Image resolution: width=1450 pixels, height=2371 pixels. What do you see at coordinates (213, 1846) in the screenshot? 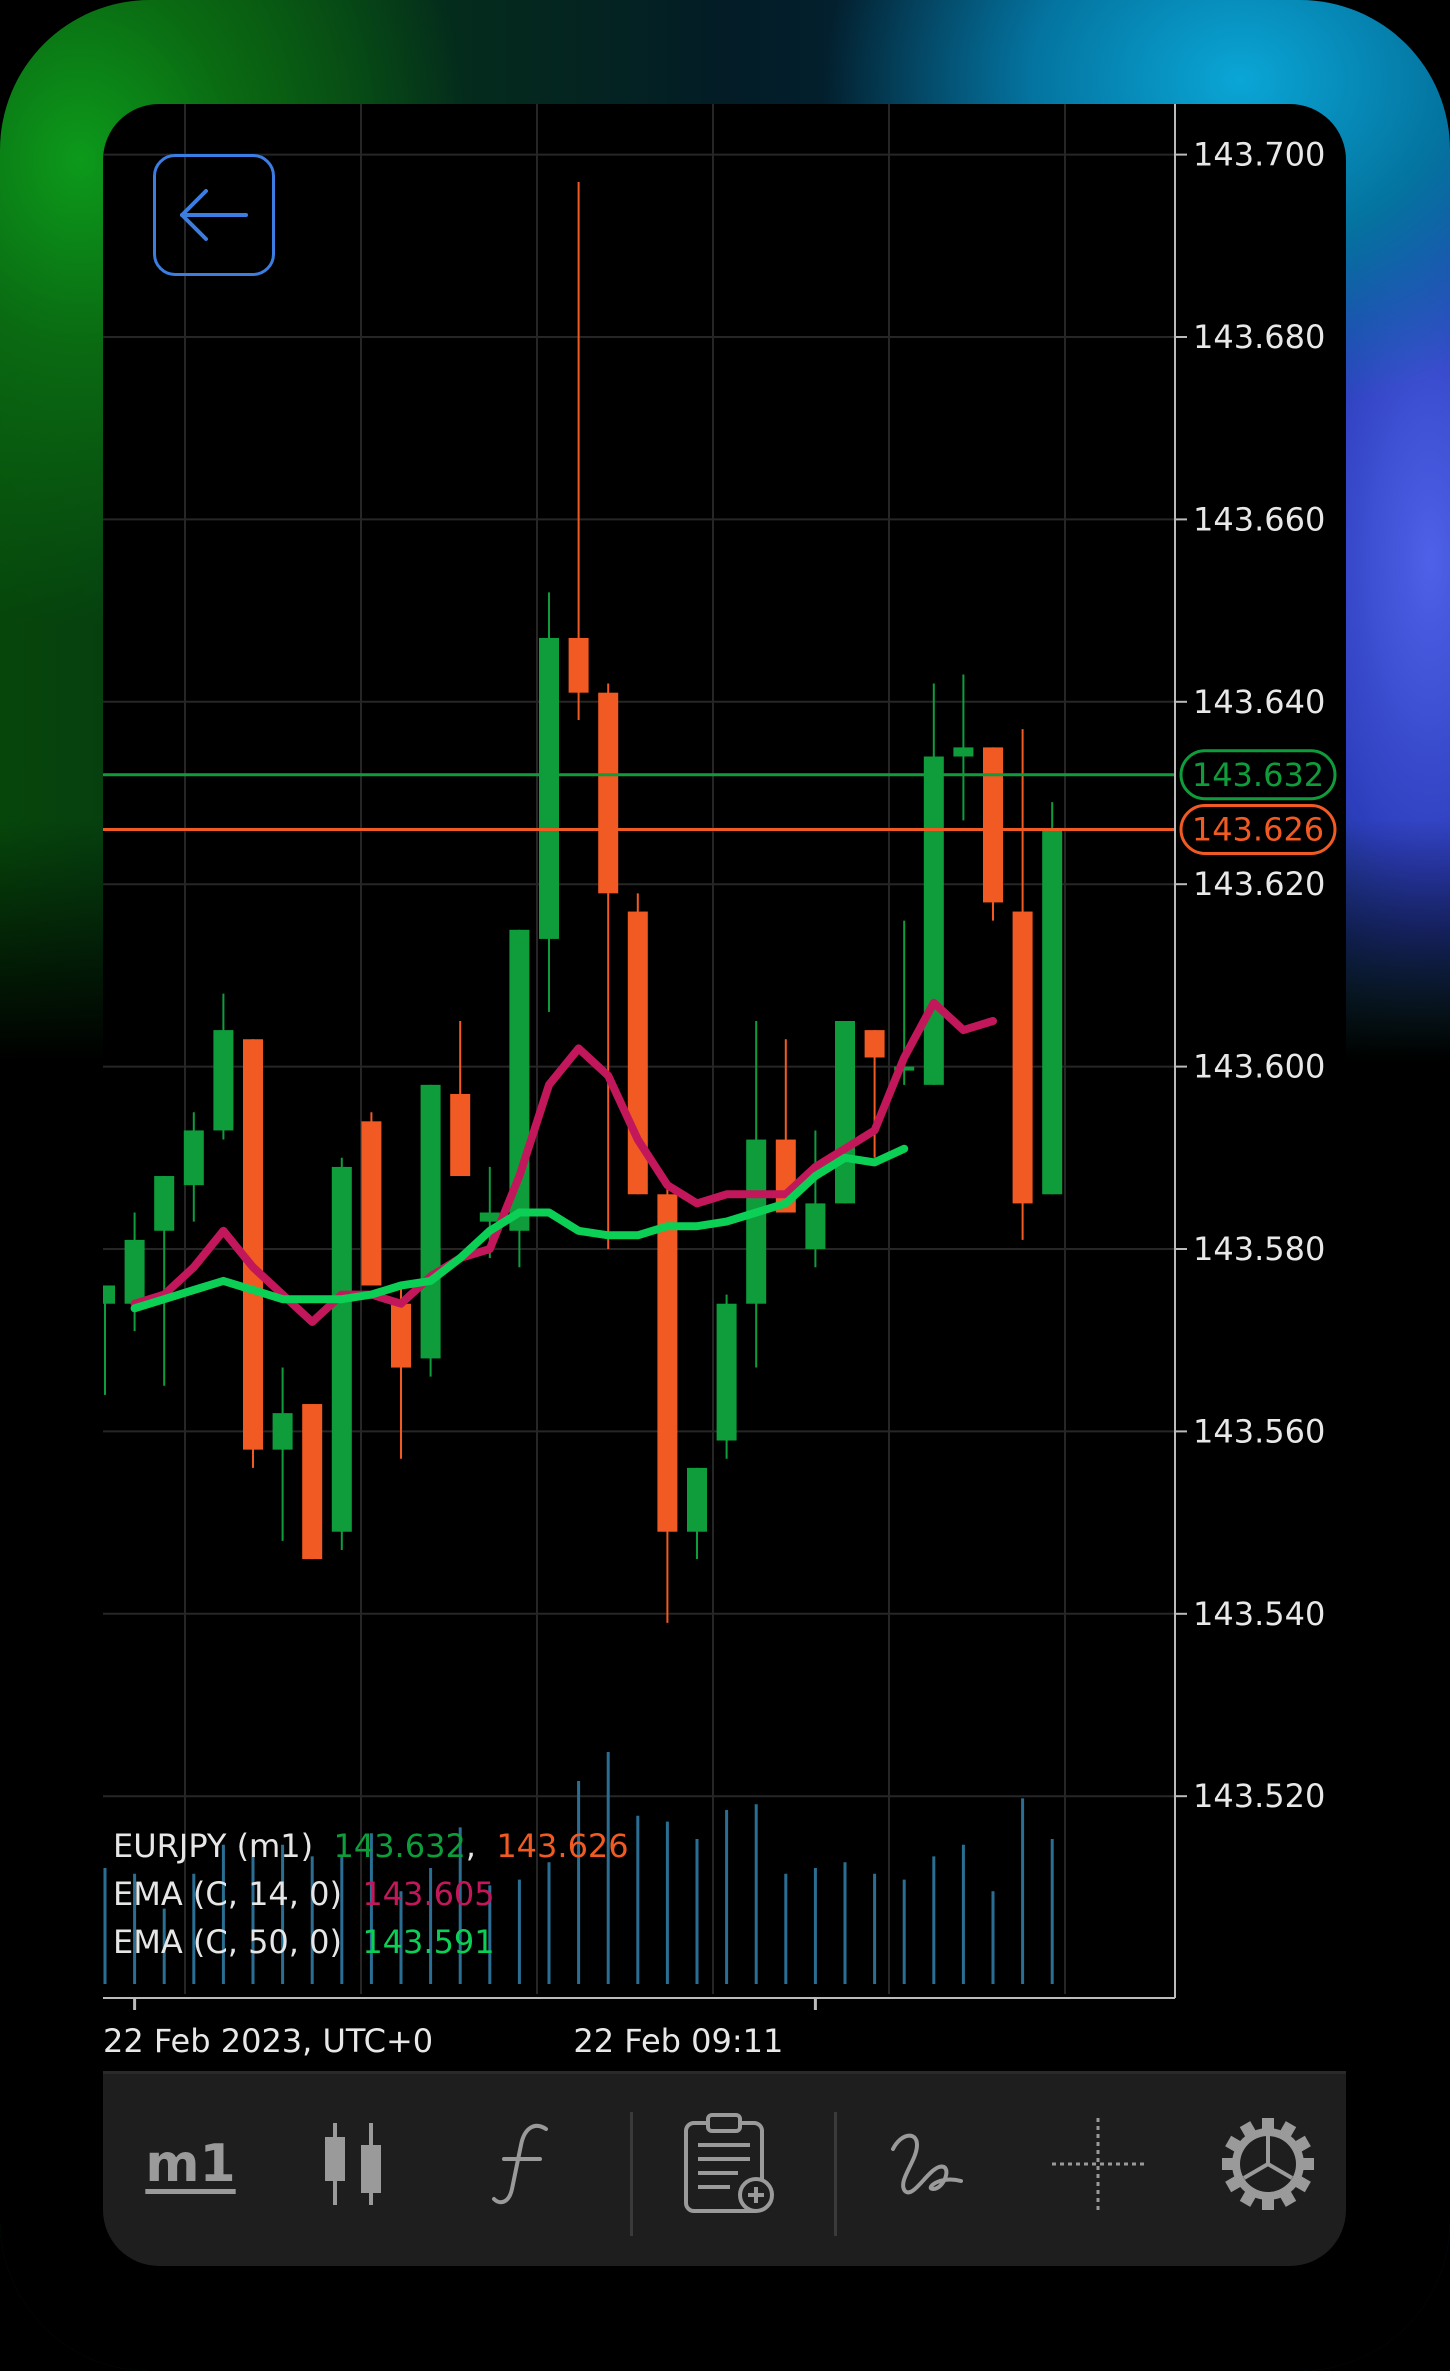
I see `legend-symbol-label: EURJPY (m1)` at bounding box center [213, 1846].